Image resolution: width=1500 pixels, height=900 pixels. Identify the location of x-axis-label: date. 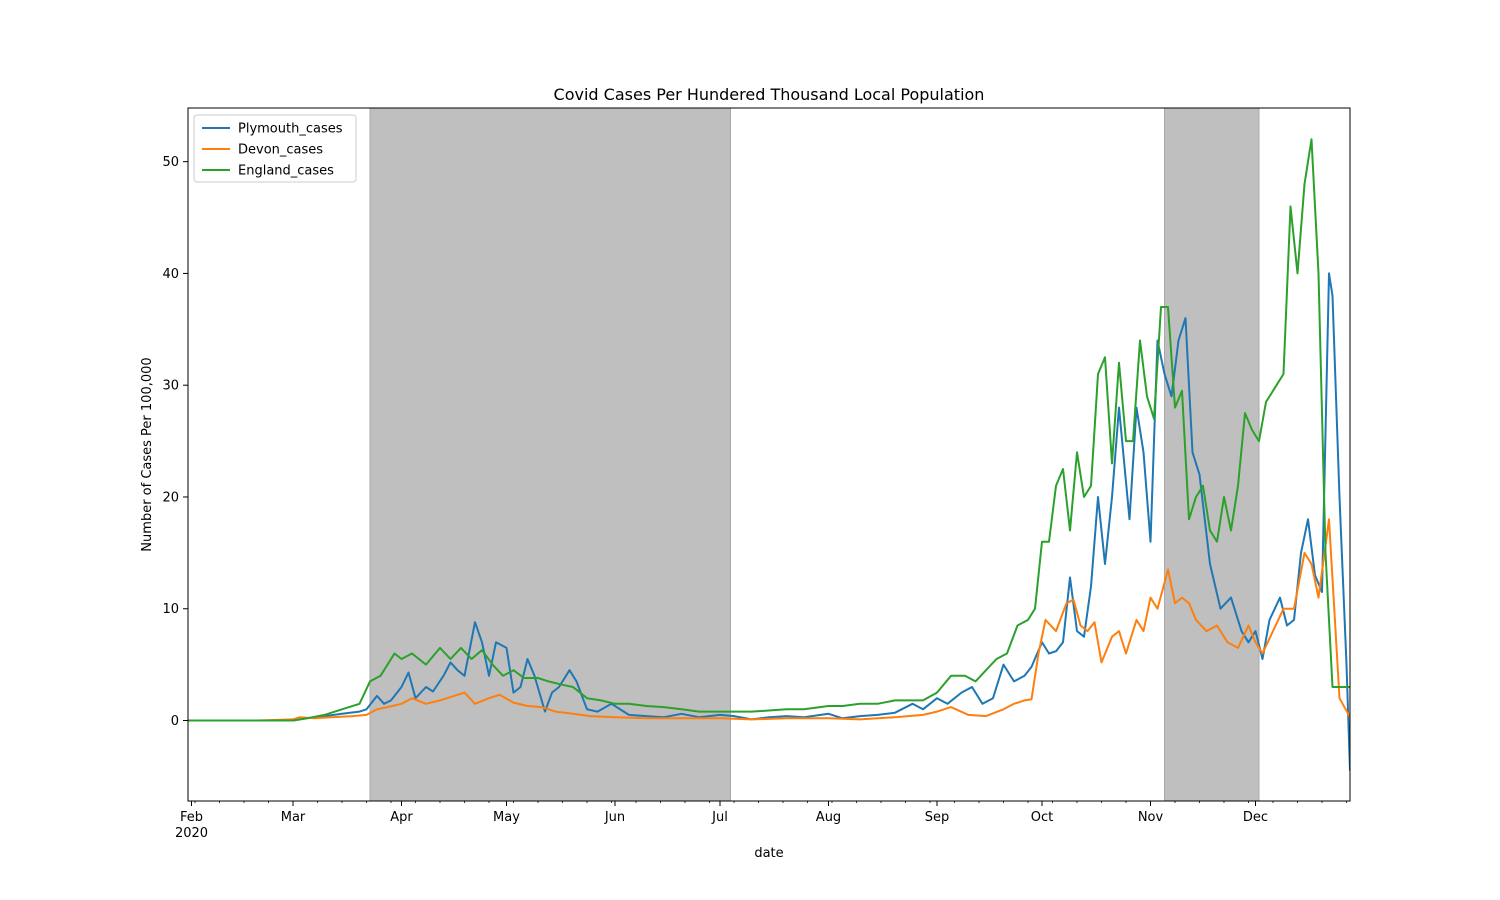
(768, 853).